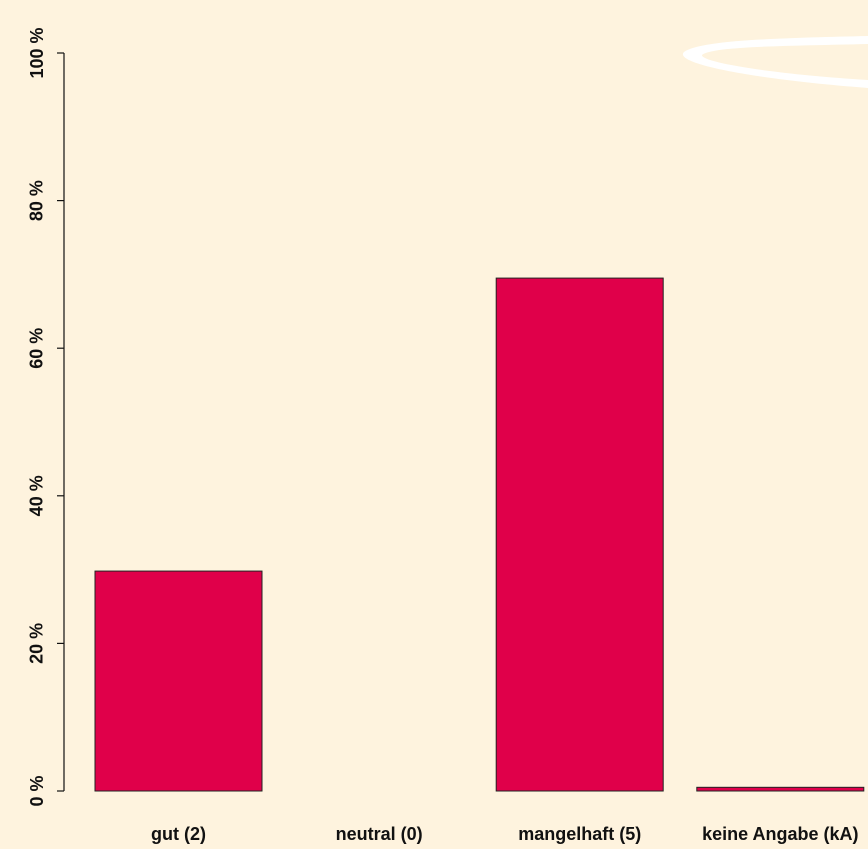 This screenshot has height=849, width=868. I want to click on x-tick-label: neutral (0), so click(379, 834).